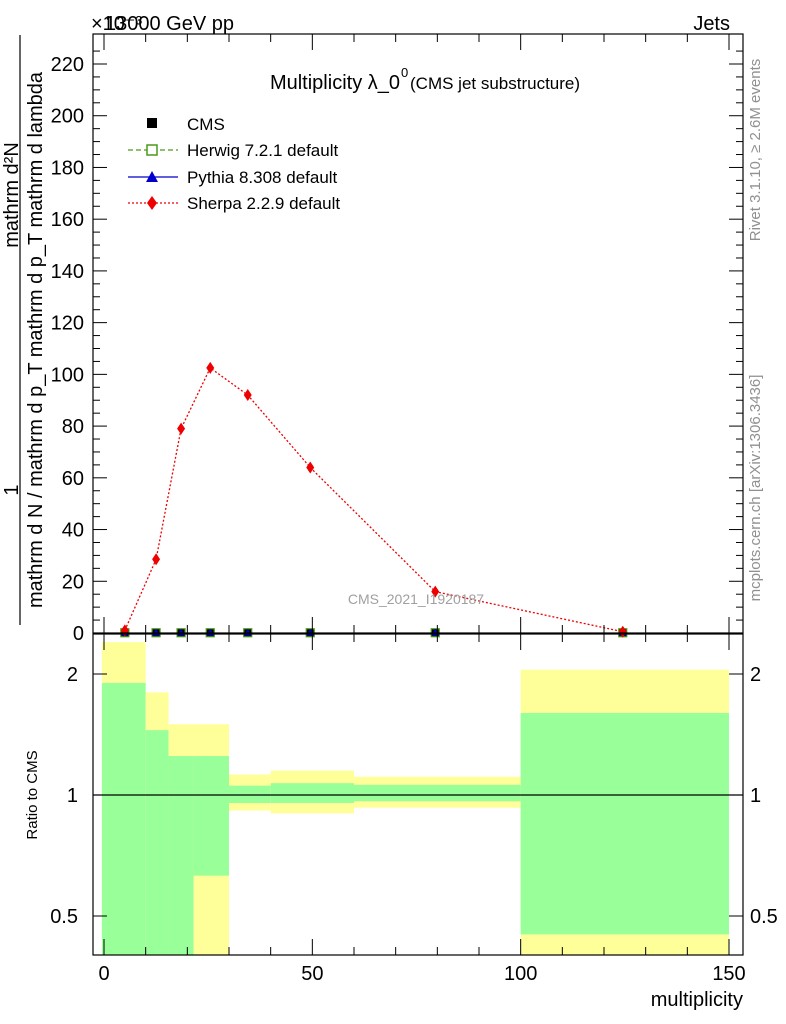 The width and height of the screenshot is (786, 1024). I want to click on y-tick-label-top-160: 160, so click(67, 220).